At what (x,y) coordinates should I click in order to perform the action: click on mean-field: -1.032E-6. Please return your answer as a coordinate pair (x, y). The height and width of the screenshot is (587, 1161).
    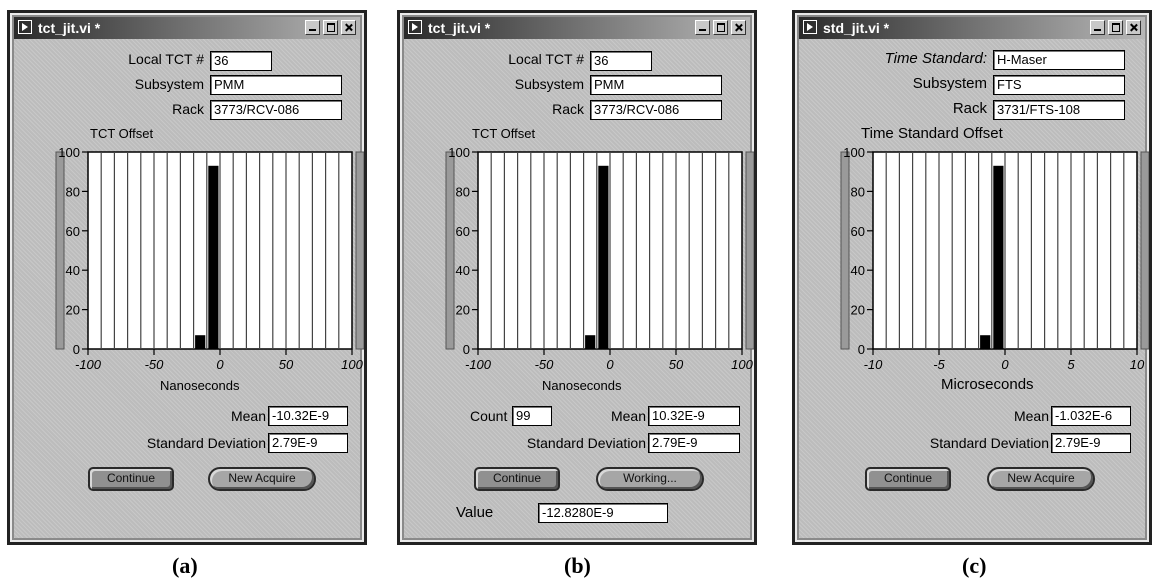
    Looking at the image, I should click on (1091, 416).